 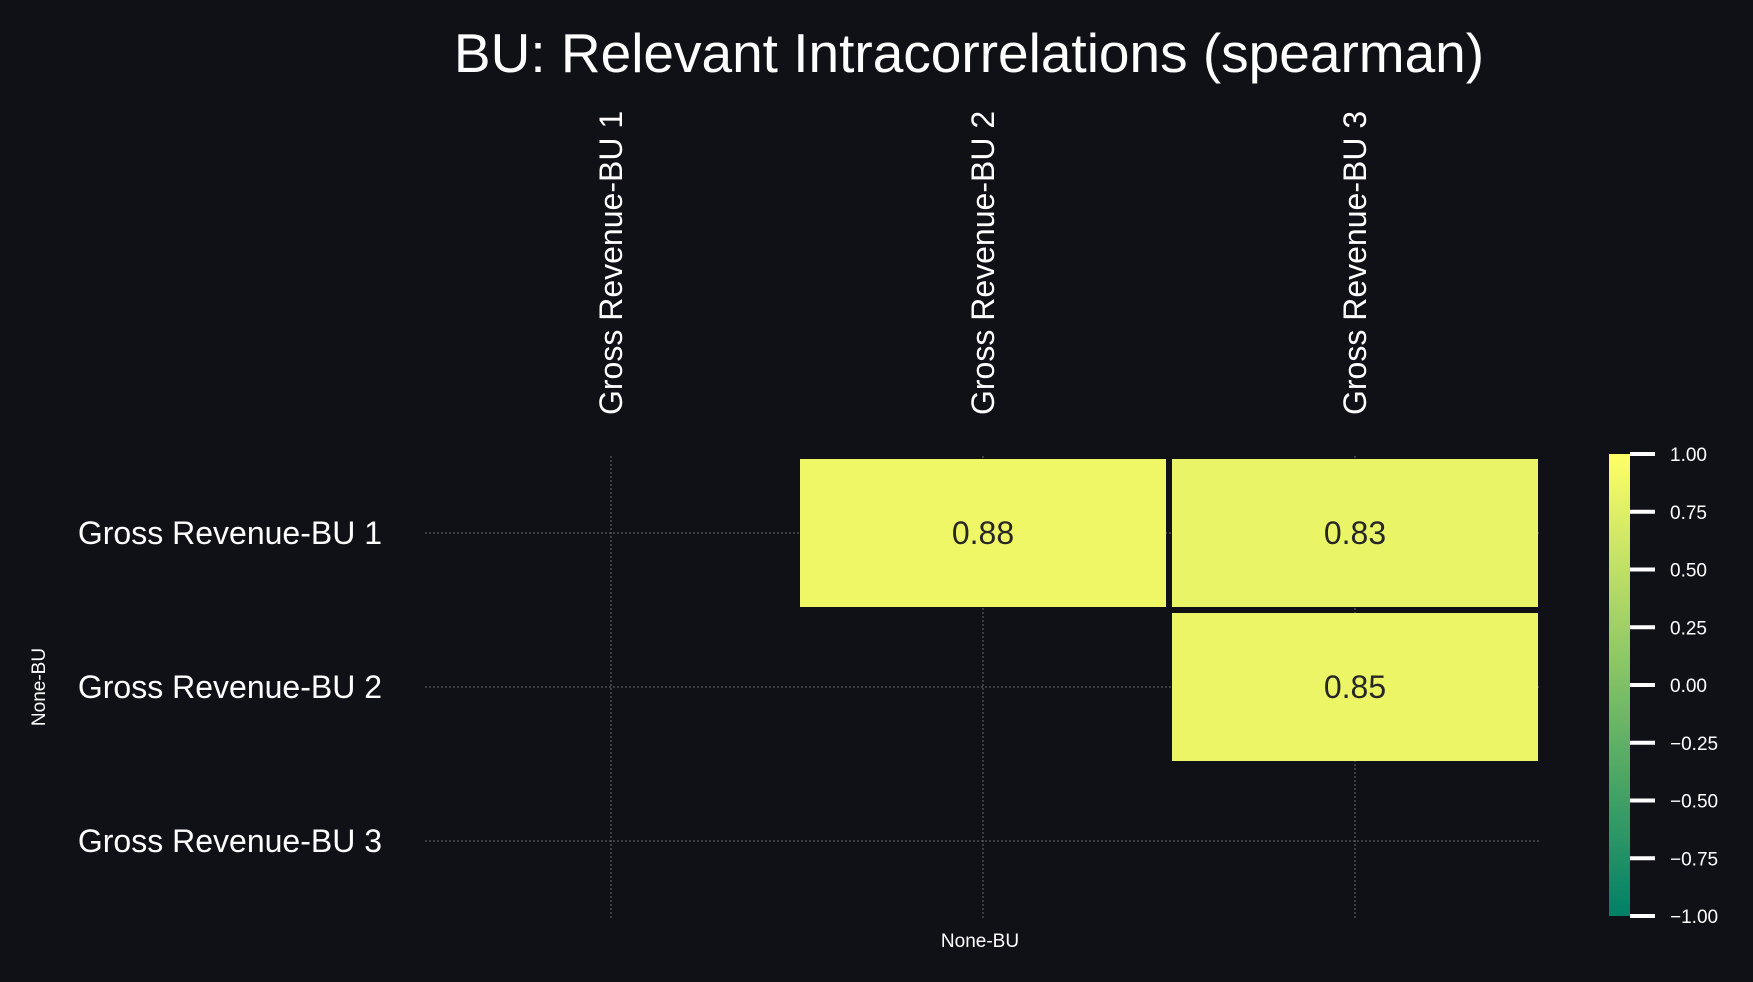 I want to click on cell-value-label: 0.88, so click(x=983, y=533).